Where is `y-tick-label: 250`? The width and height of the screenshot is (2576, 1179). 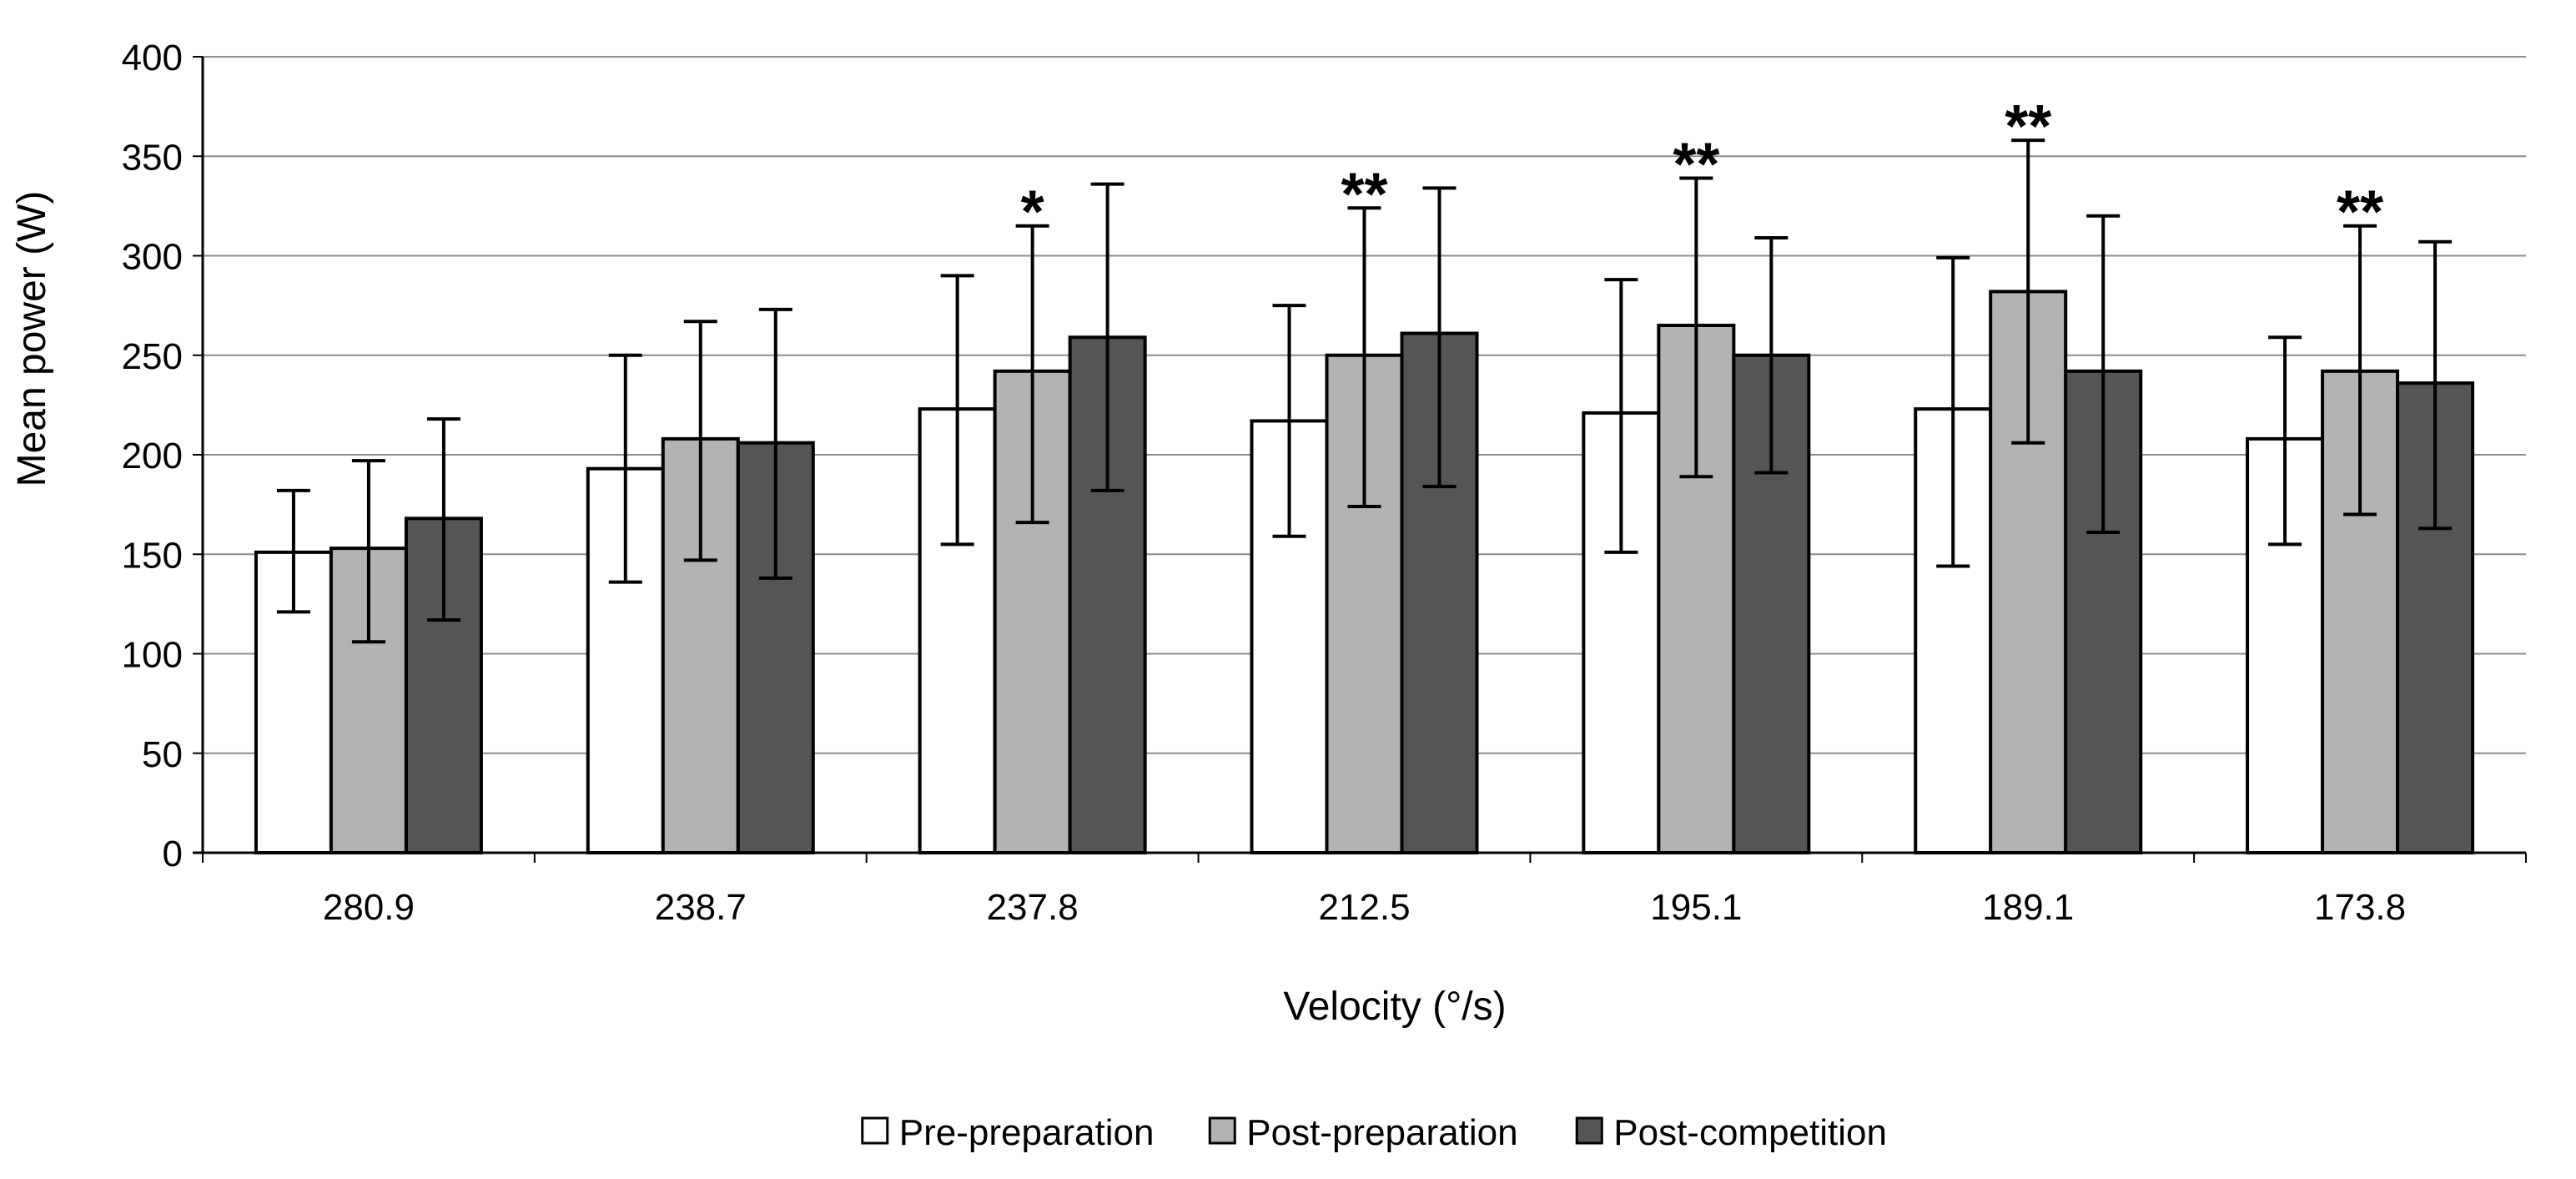
y-tick-label: 250 is located at coordinates (152, 357).